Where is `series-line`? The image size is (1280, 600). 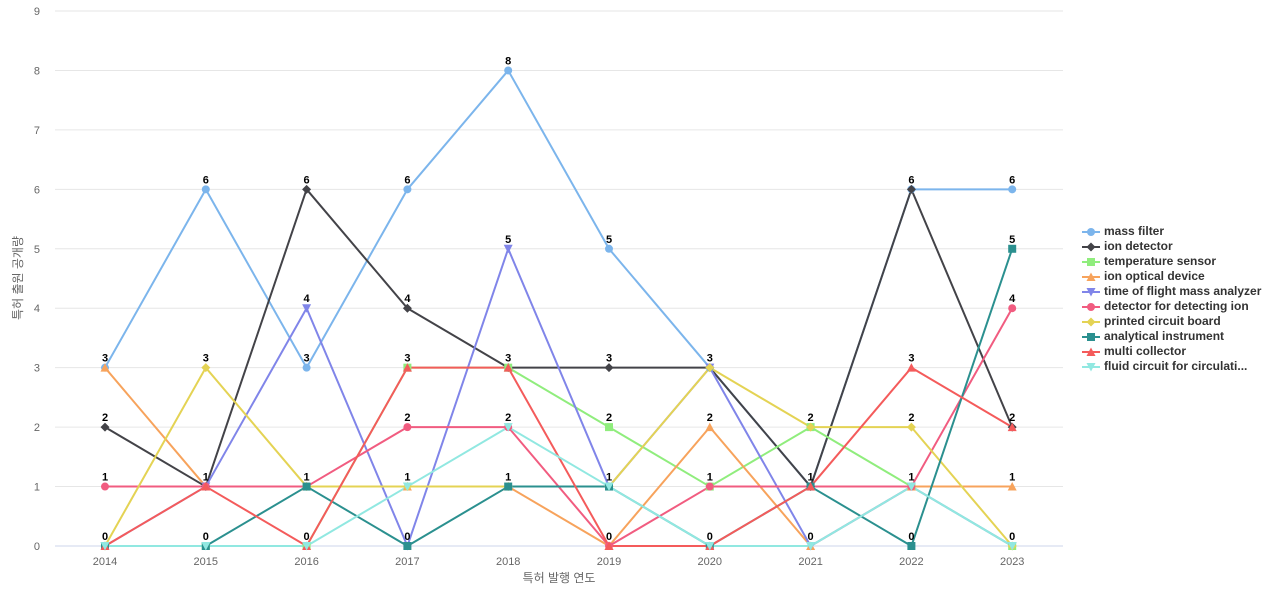
series-line is located at coordinates (559, 486).